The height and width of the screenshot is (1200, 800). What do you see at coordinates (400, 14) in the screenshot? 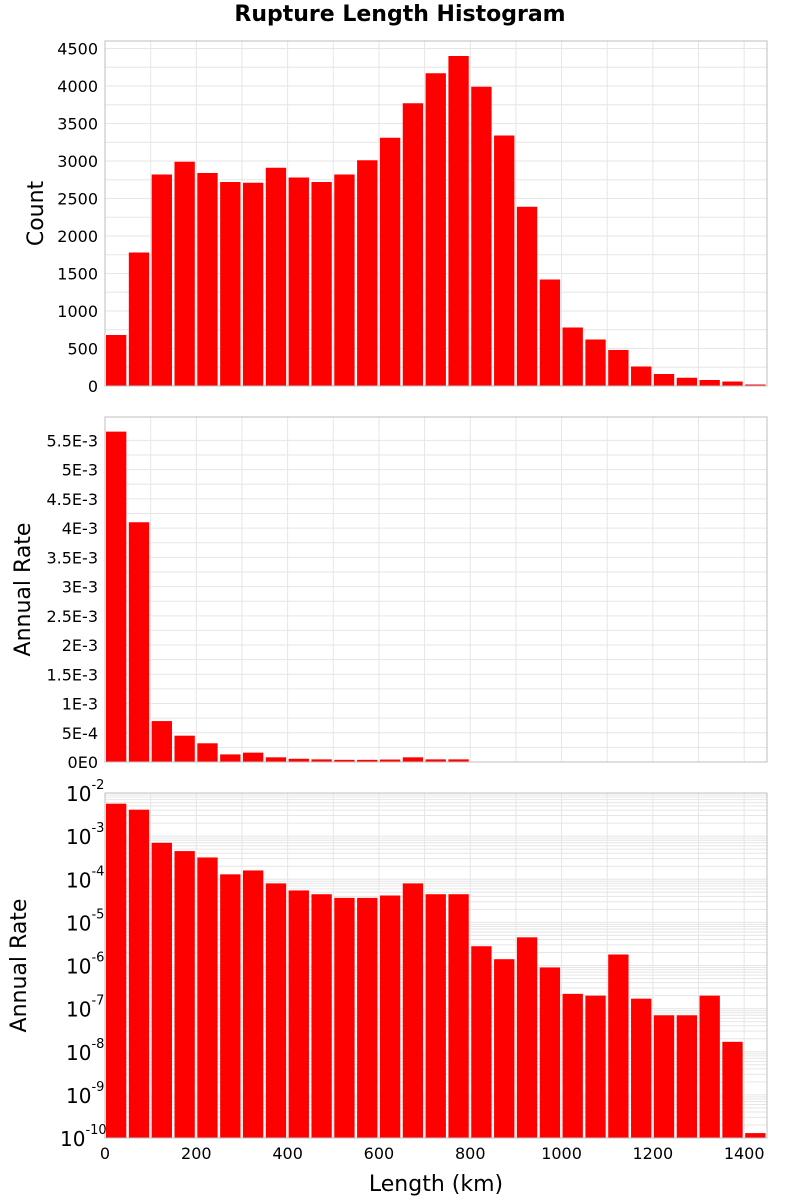
I see `page-title: Rupture Length Histogram` at bounding box center [400, 14].